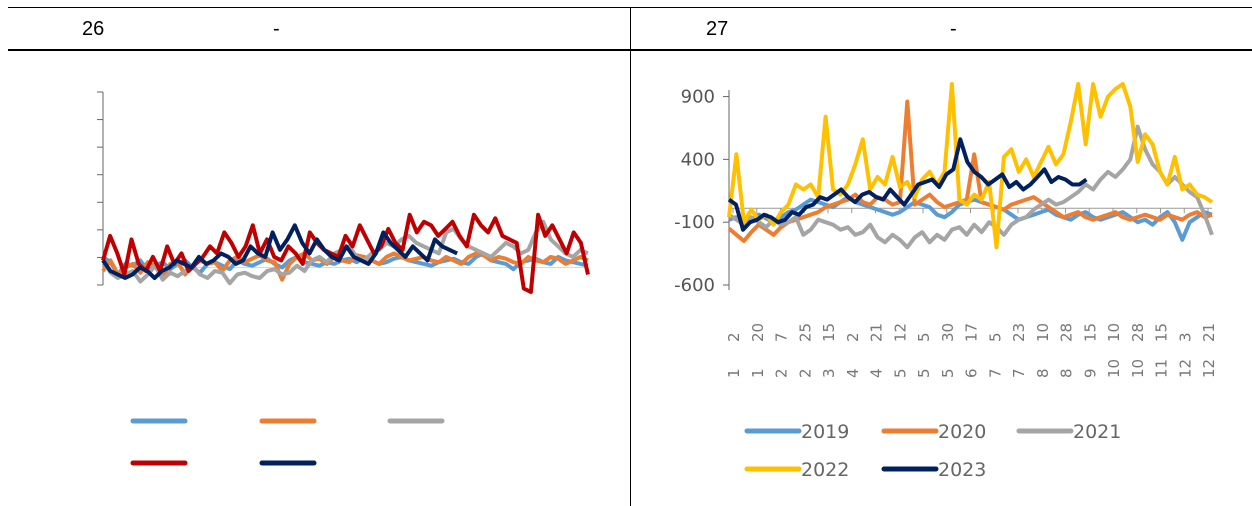 Image resolution: width=1252 pixels, height=506 pixels. Describe the element at coordinates (1162, 368) in the screenshot. I see `right-x-tick-label-month: 11` at that location.